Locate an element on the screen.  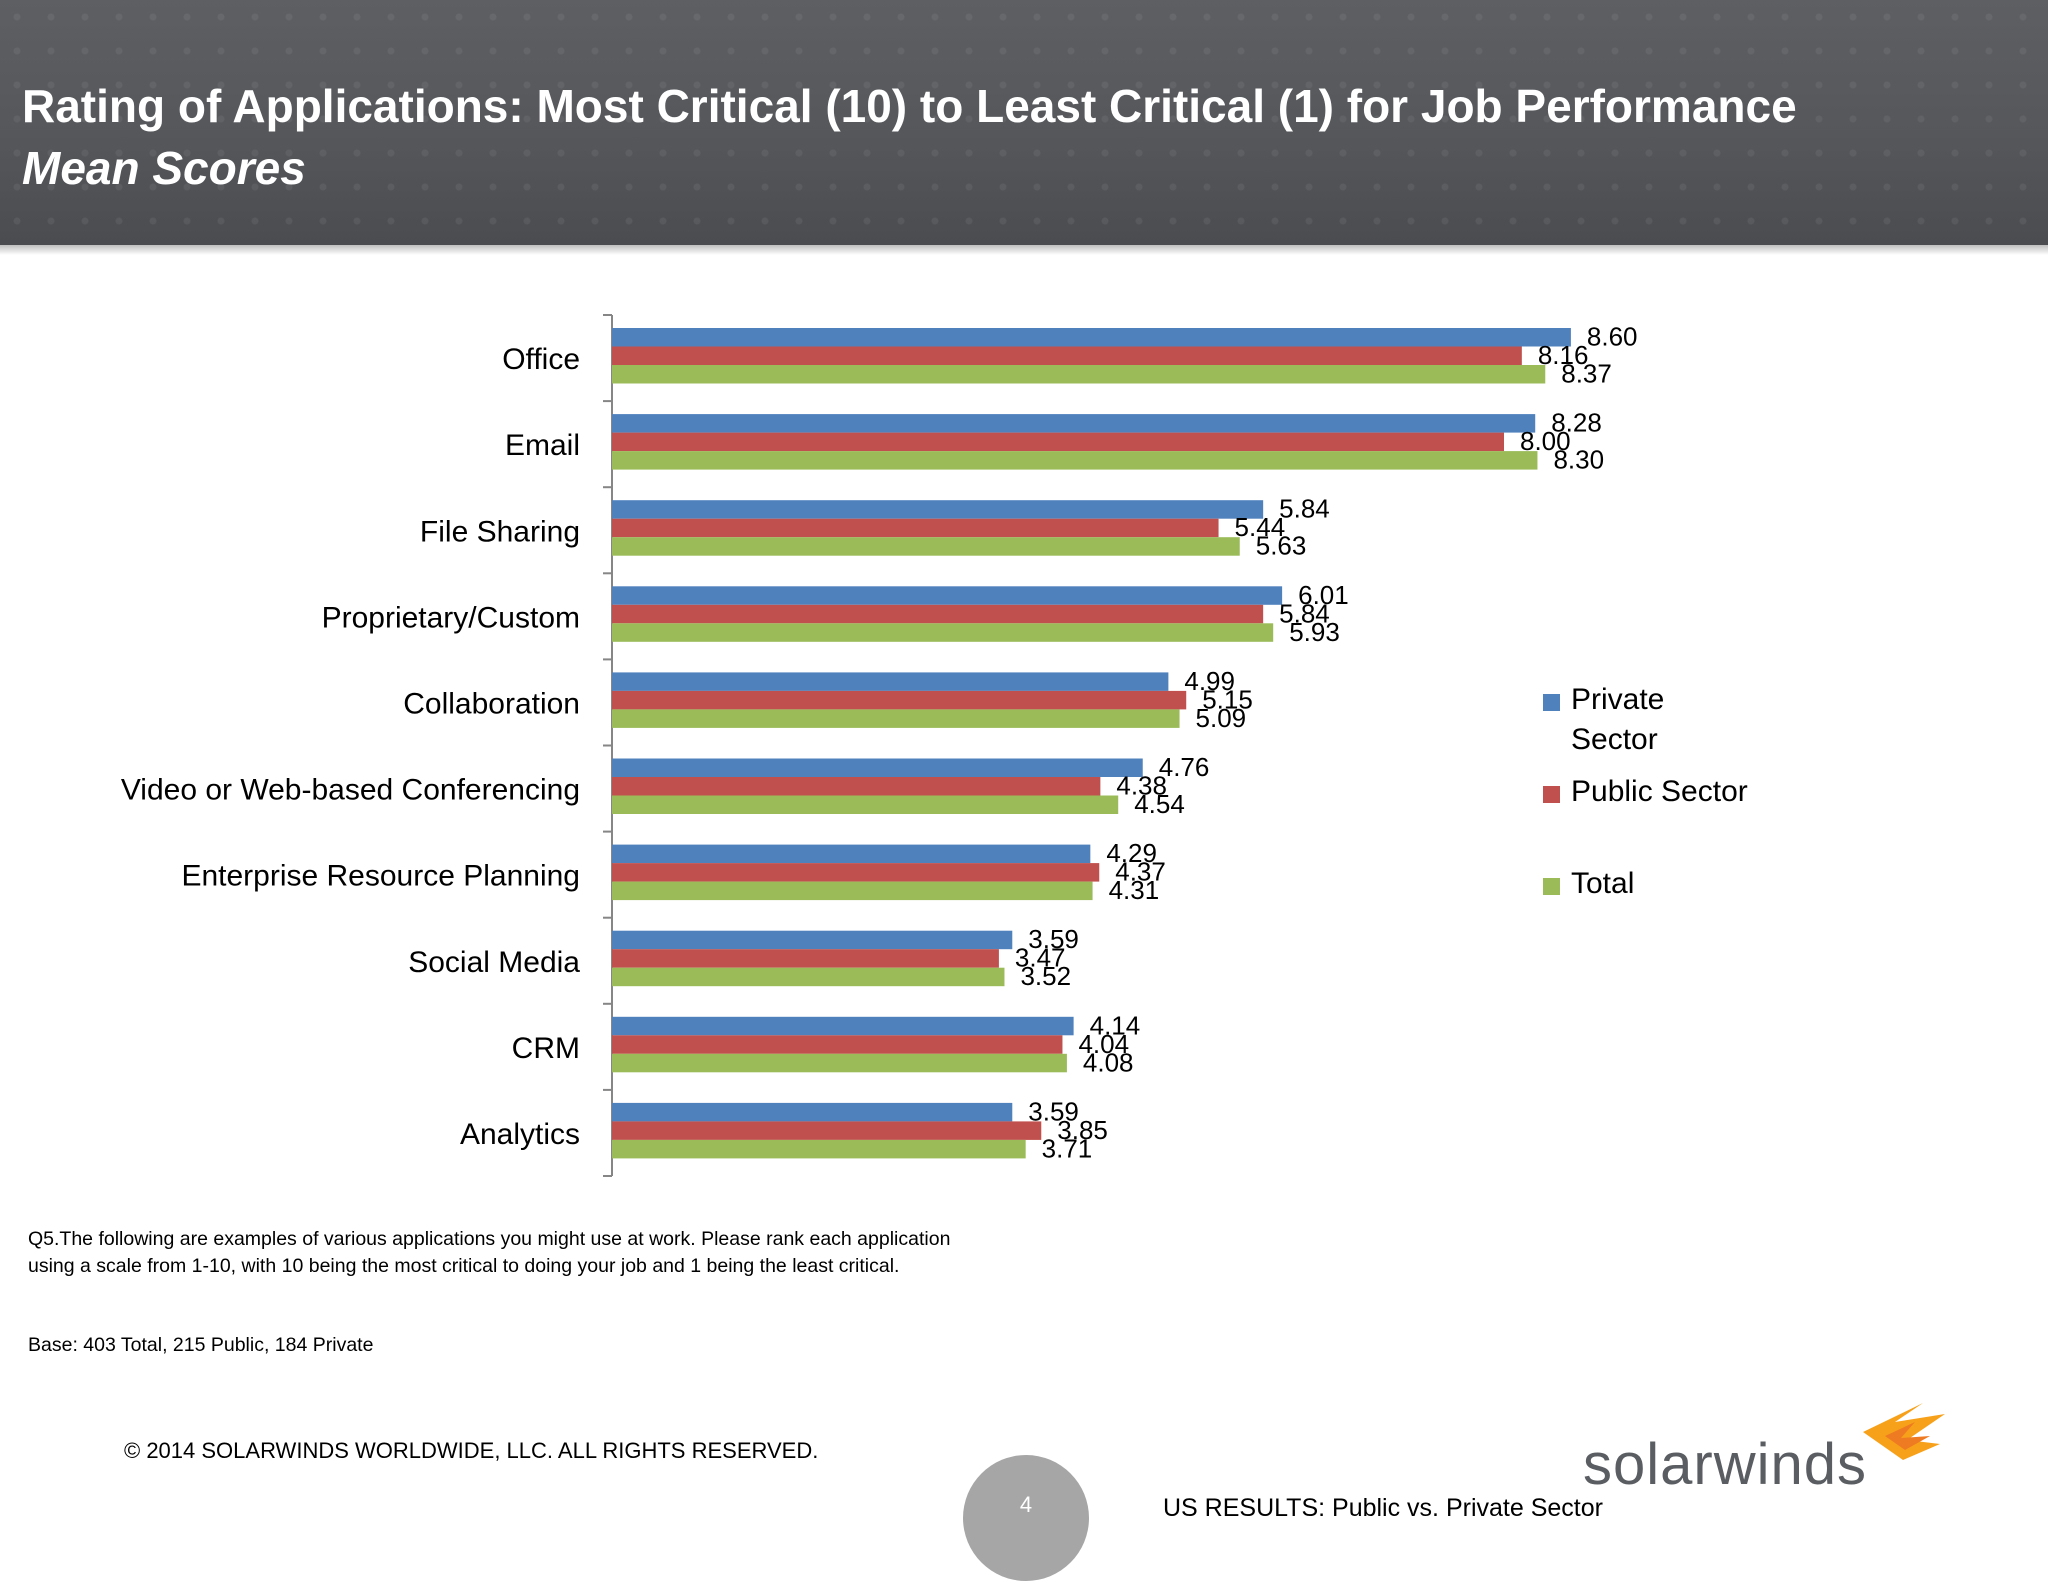
data-label: 5.93 is located at coordinates (1314, 632).